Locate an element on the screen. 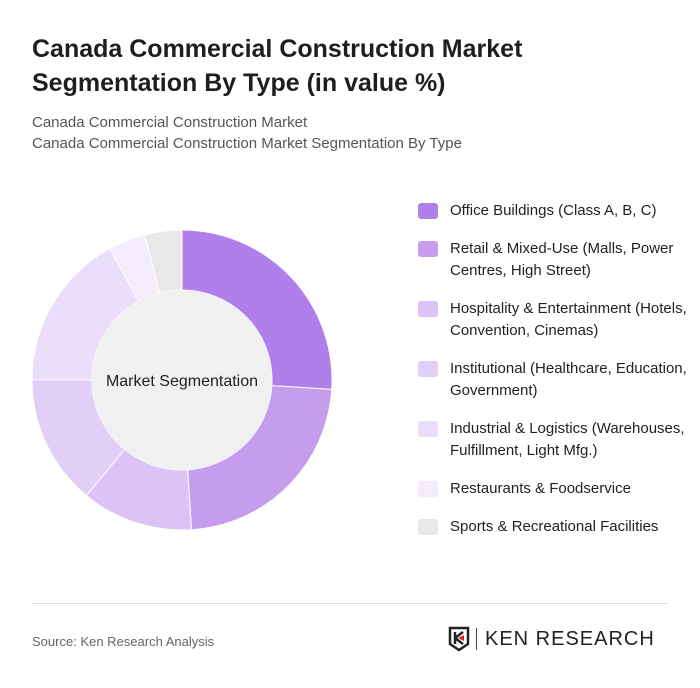 The image size is (700, 688). legend-item: Restaurants & Foodservice is located at coordinates (553, 489).